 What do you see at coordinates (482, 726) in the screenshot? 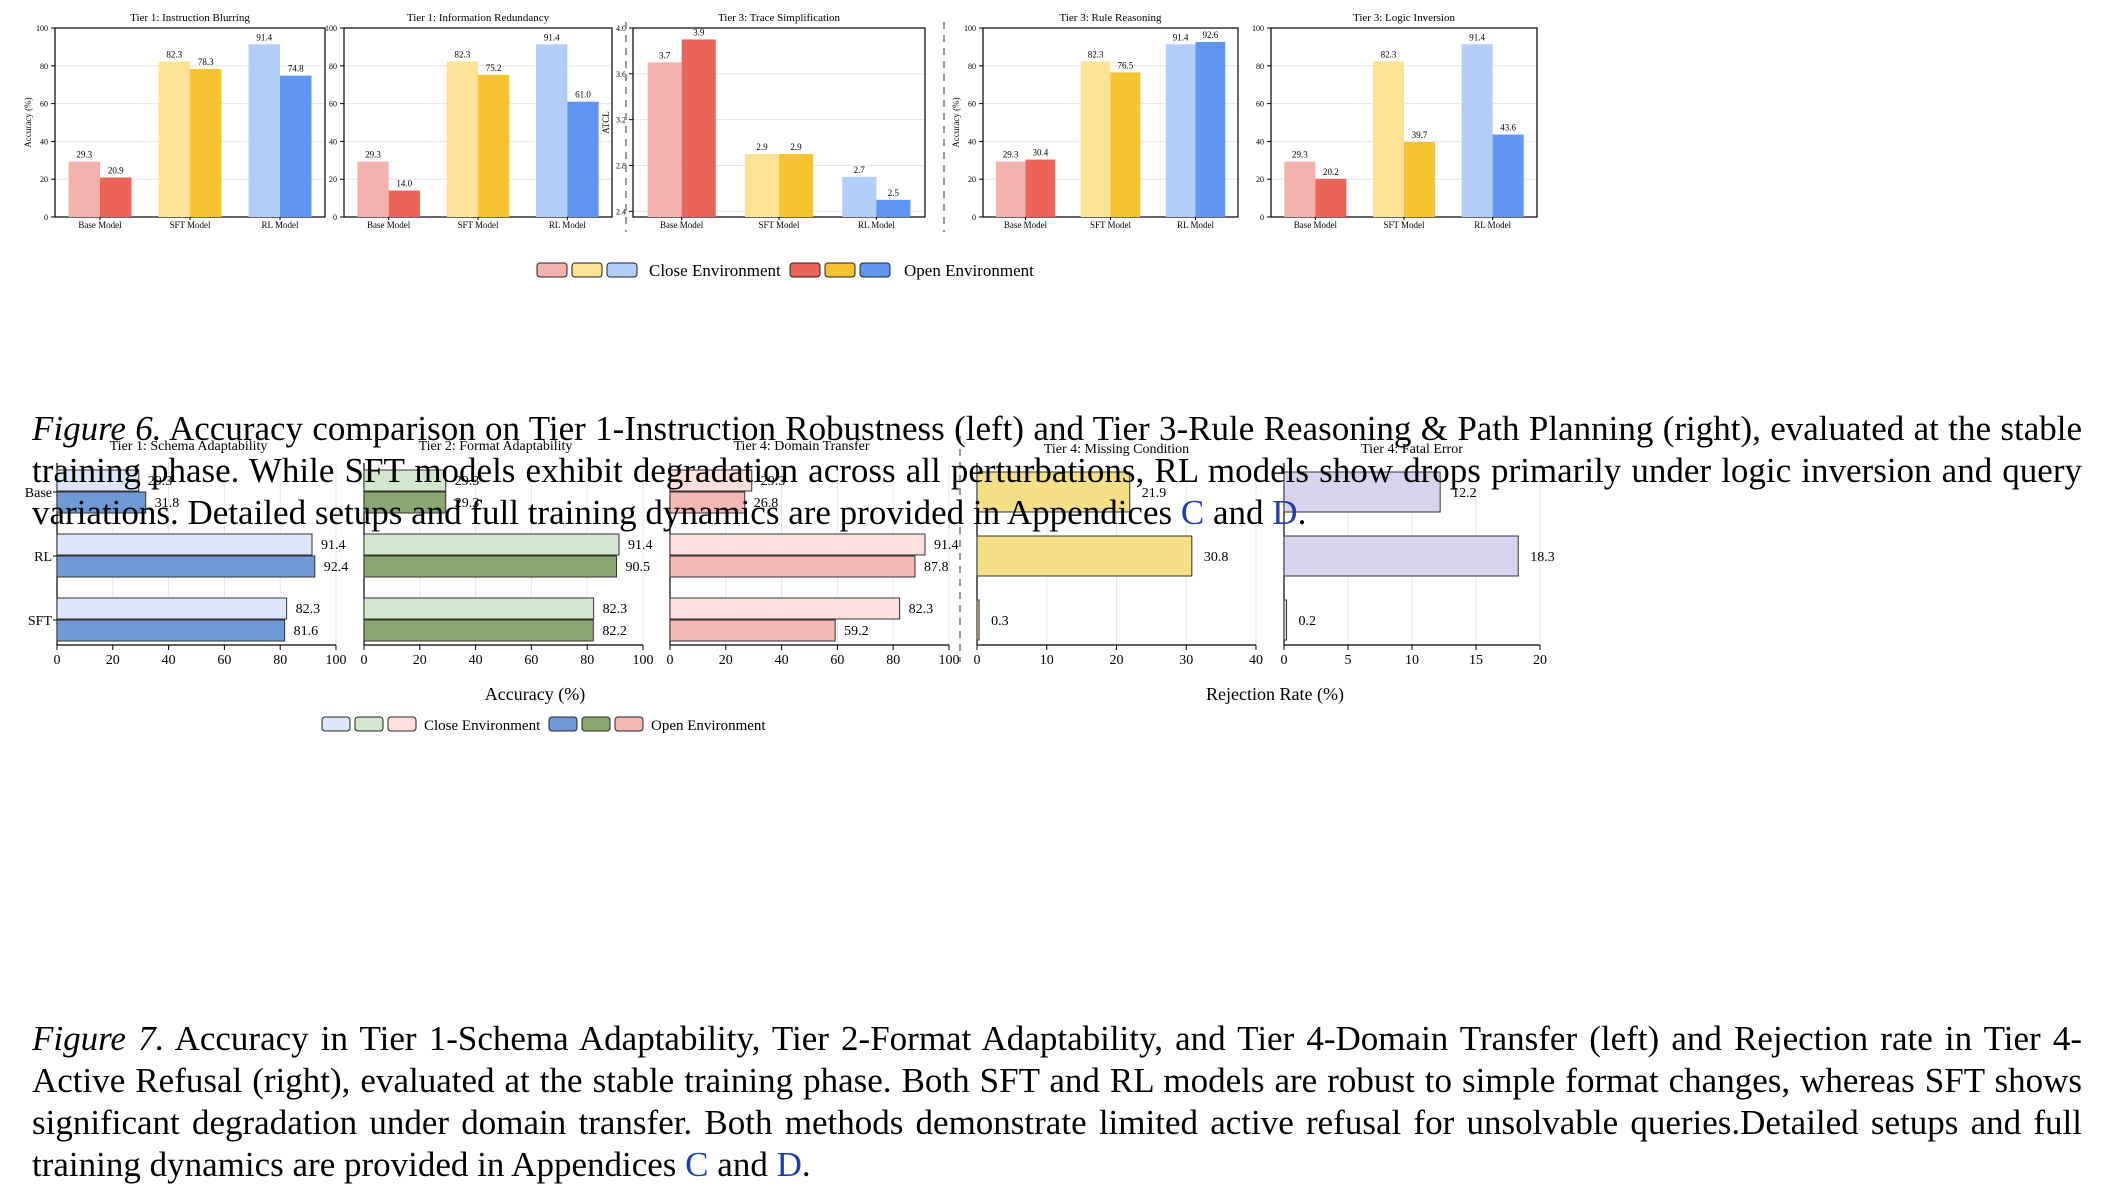
I see `legend-label-close: Close Environment` at bounding box center [482, 726].